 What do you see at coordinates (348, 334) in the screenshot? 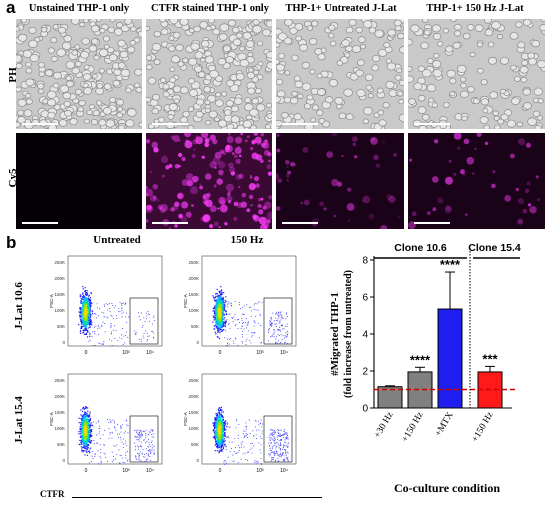
I see `y-axis-sublabel: (fold increase from untreated)` at bounding box center [348, 334].